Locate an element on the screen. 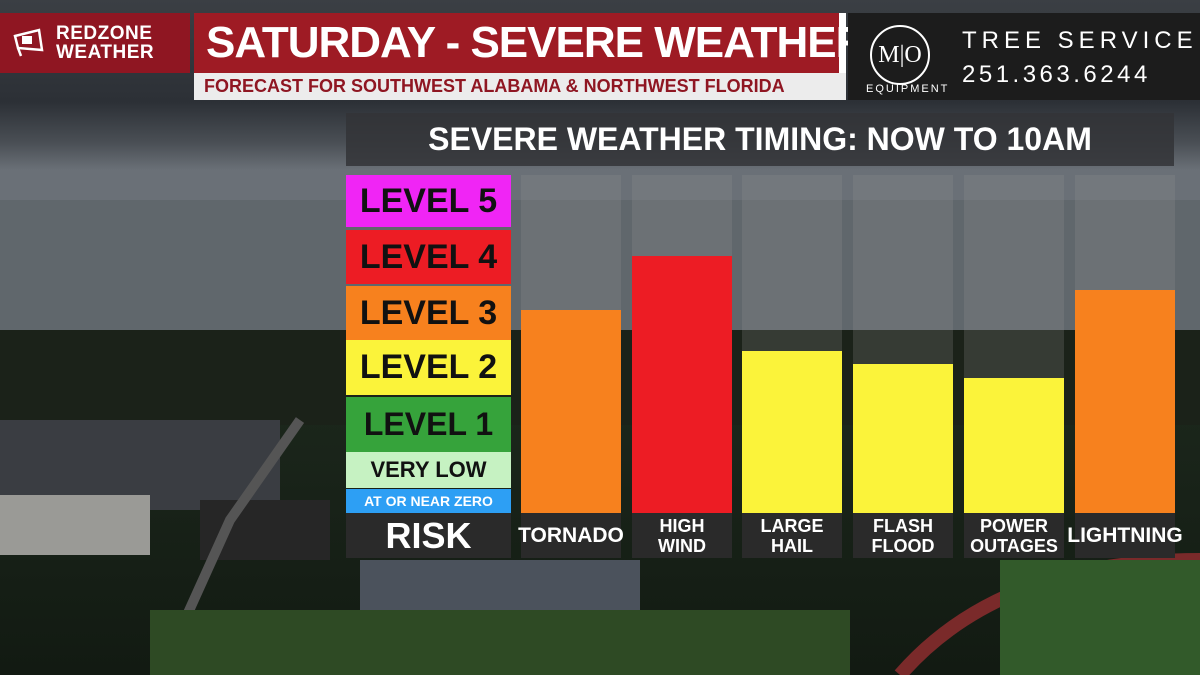  sponsor-phone: 251.363.6244 is located at coordinates (1056, 74).